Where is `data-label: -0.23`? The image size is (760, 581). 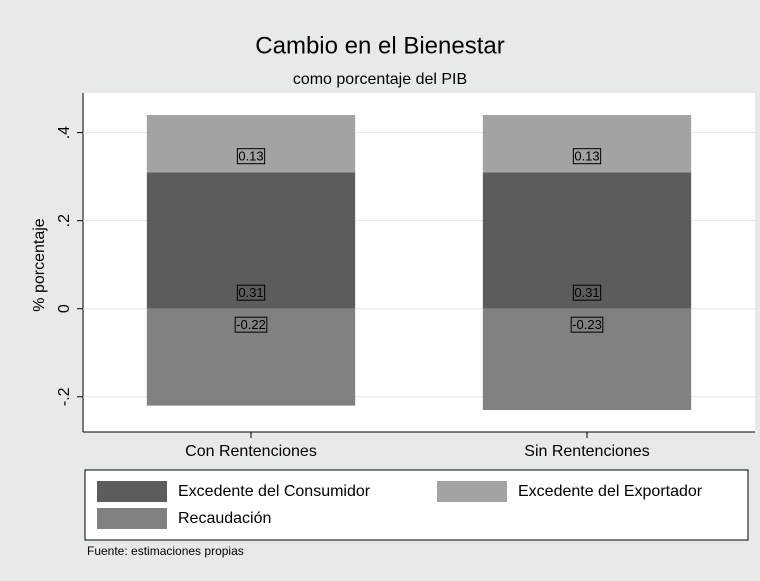
data-label: -0.23 is located at coordinates (587, 324).